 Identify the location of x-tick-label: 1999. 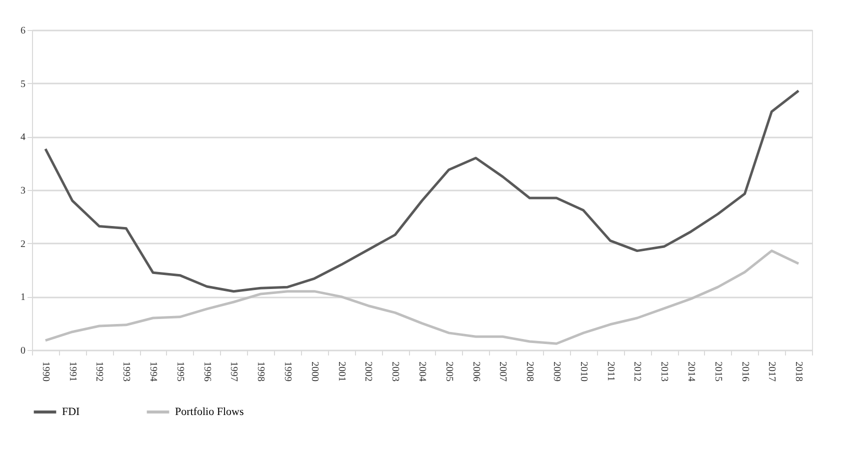
(288, 372).